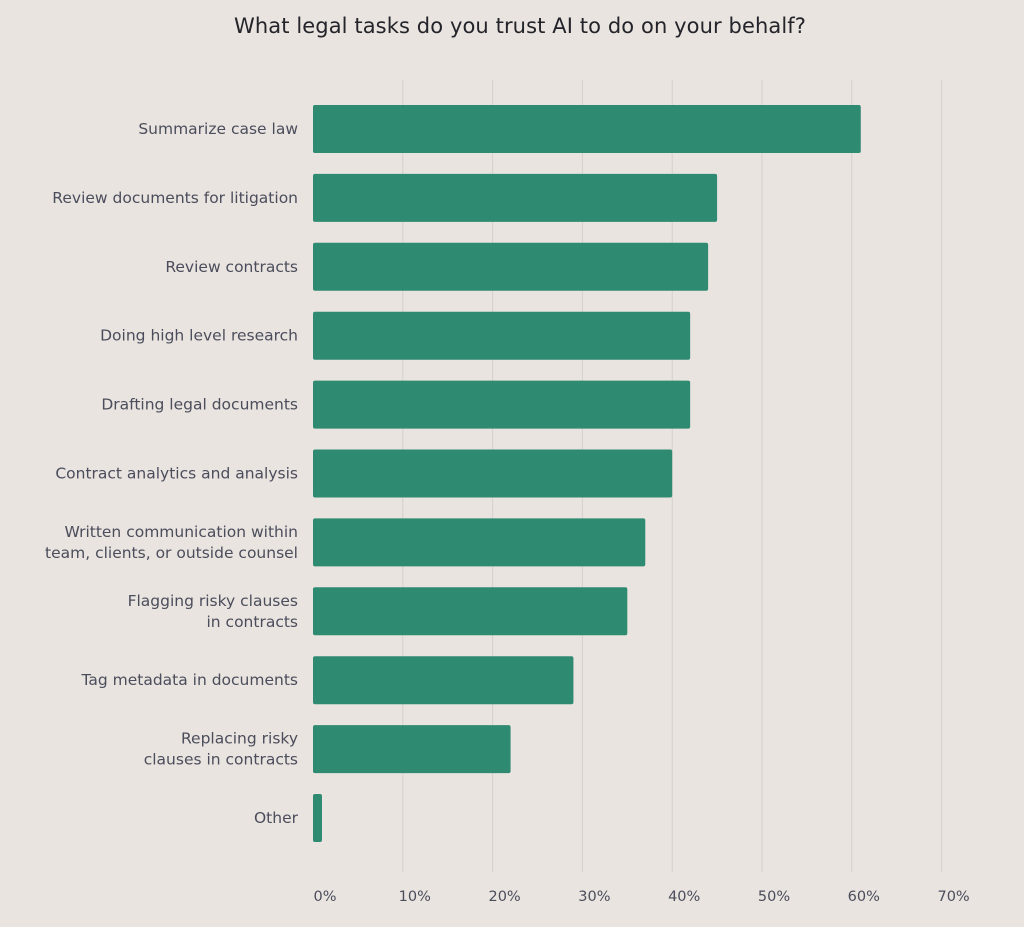 This screenshot has width=1024, height=927. What do you see at coordinates (641, 897) in the screenshot?
I see `x-axis-ticks: 0% 10% 20% 30% 40% 50% 60% 70%` at bounding box center [641, 897].